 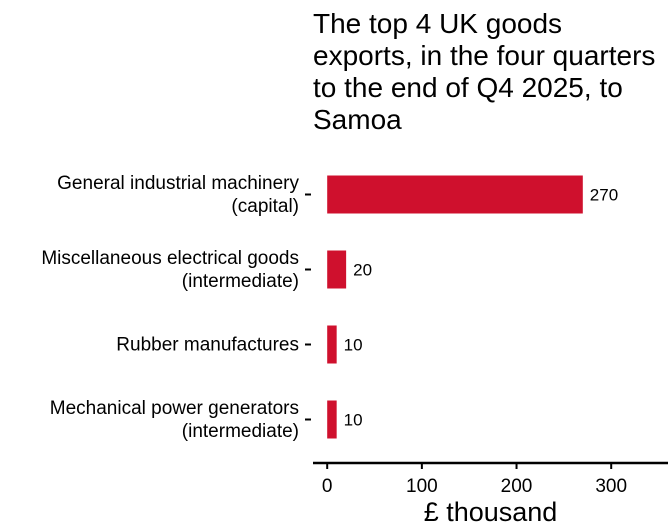 I want to click on x-tick-label: 200, so click(x=517, y=486).